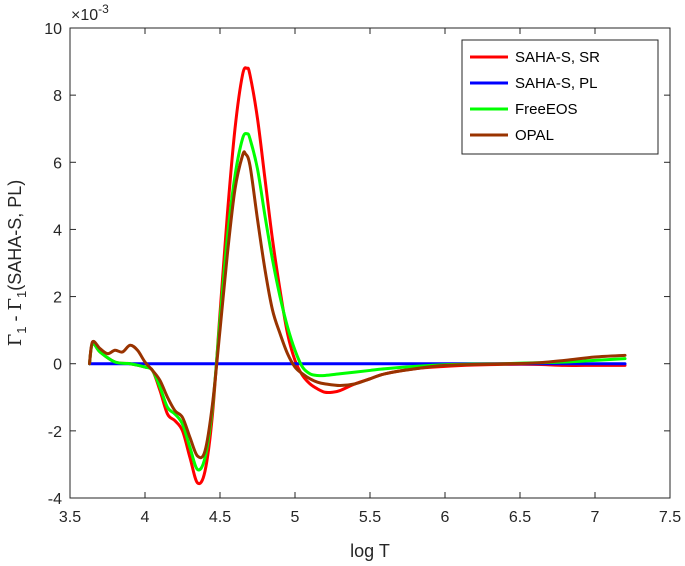 This screenshot has height=566, width=685. Describe the element at coordinates (21, 294) in the screenshot. I see `y-axis-label-sub2: 1` at that location.